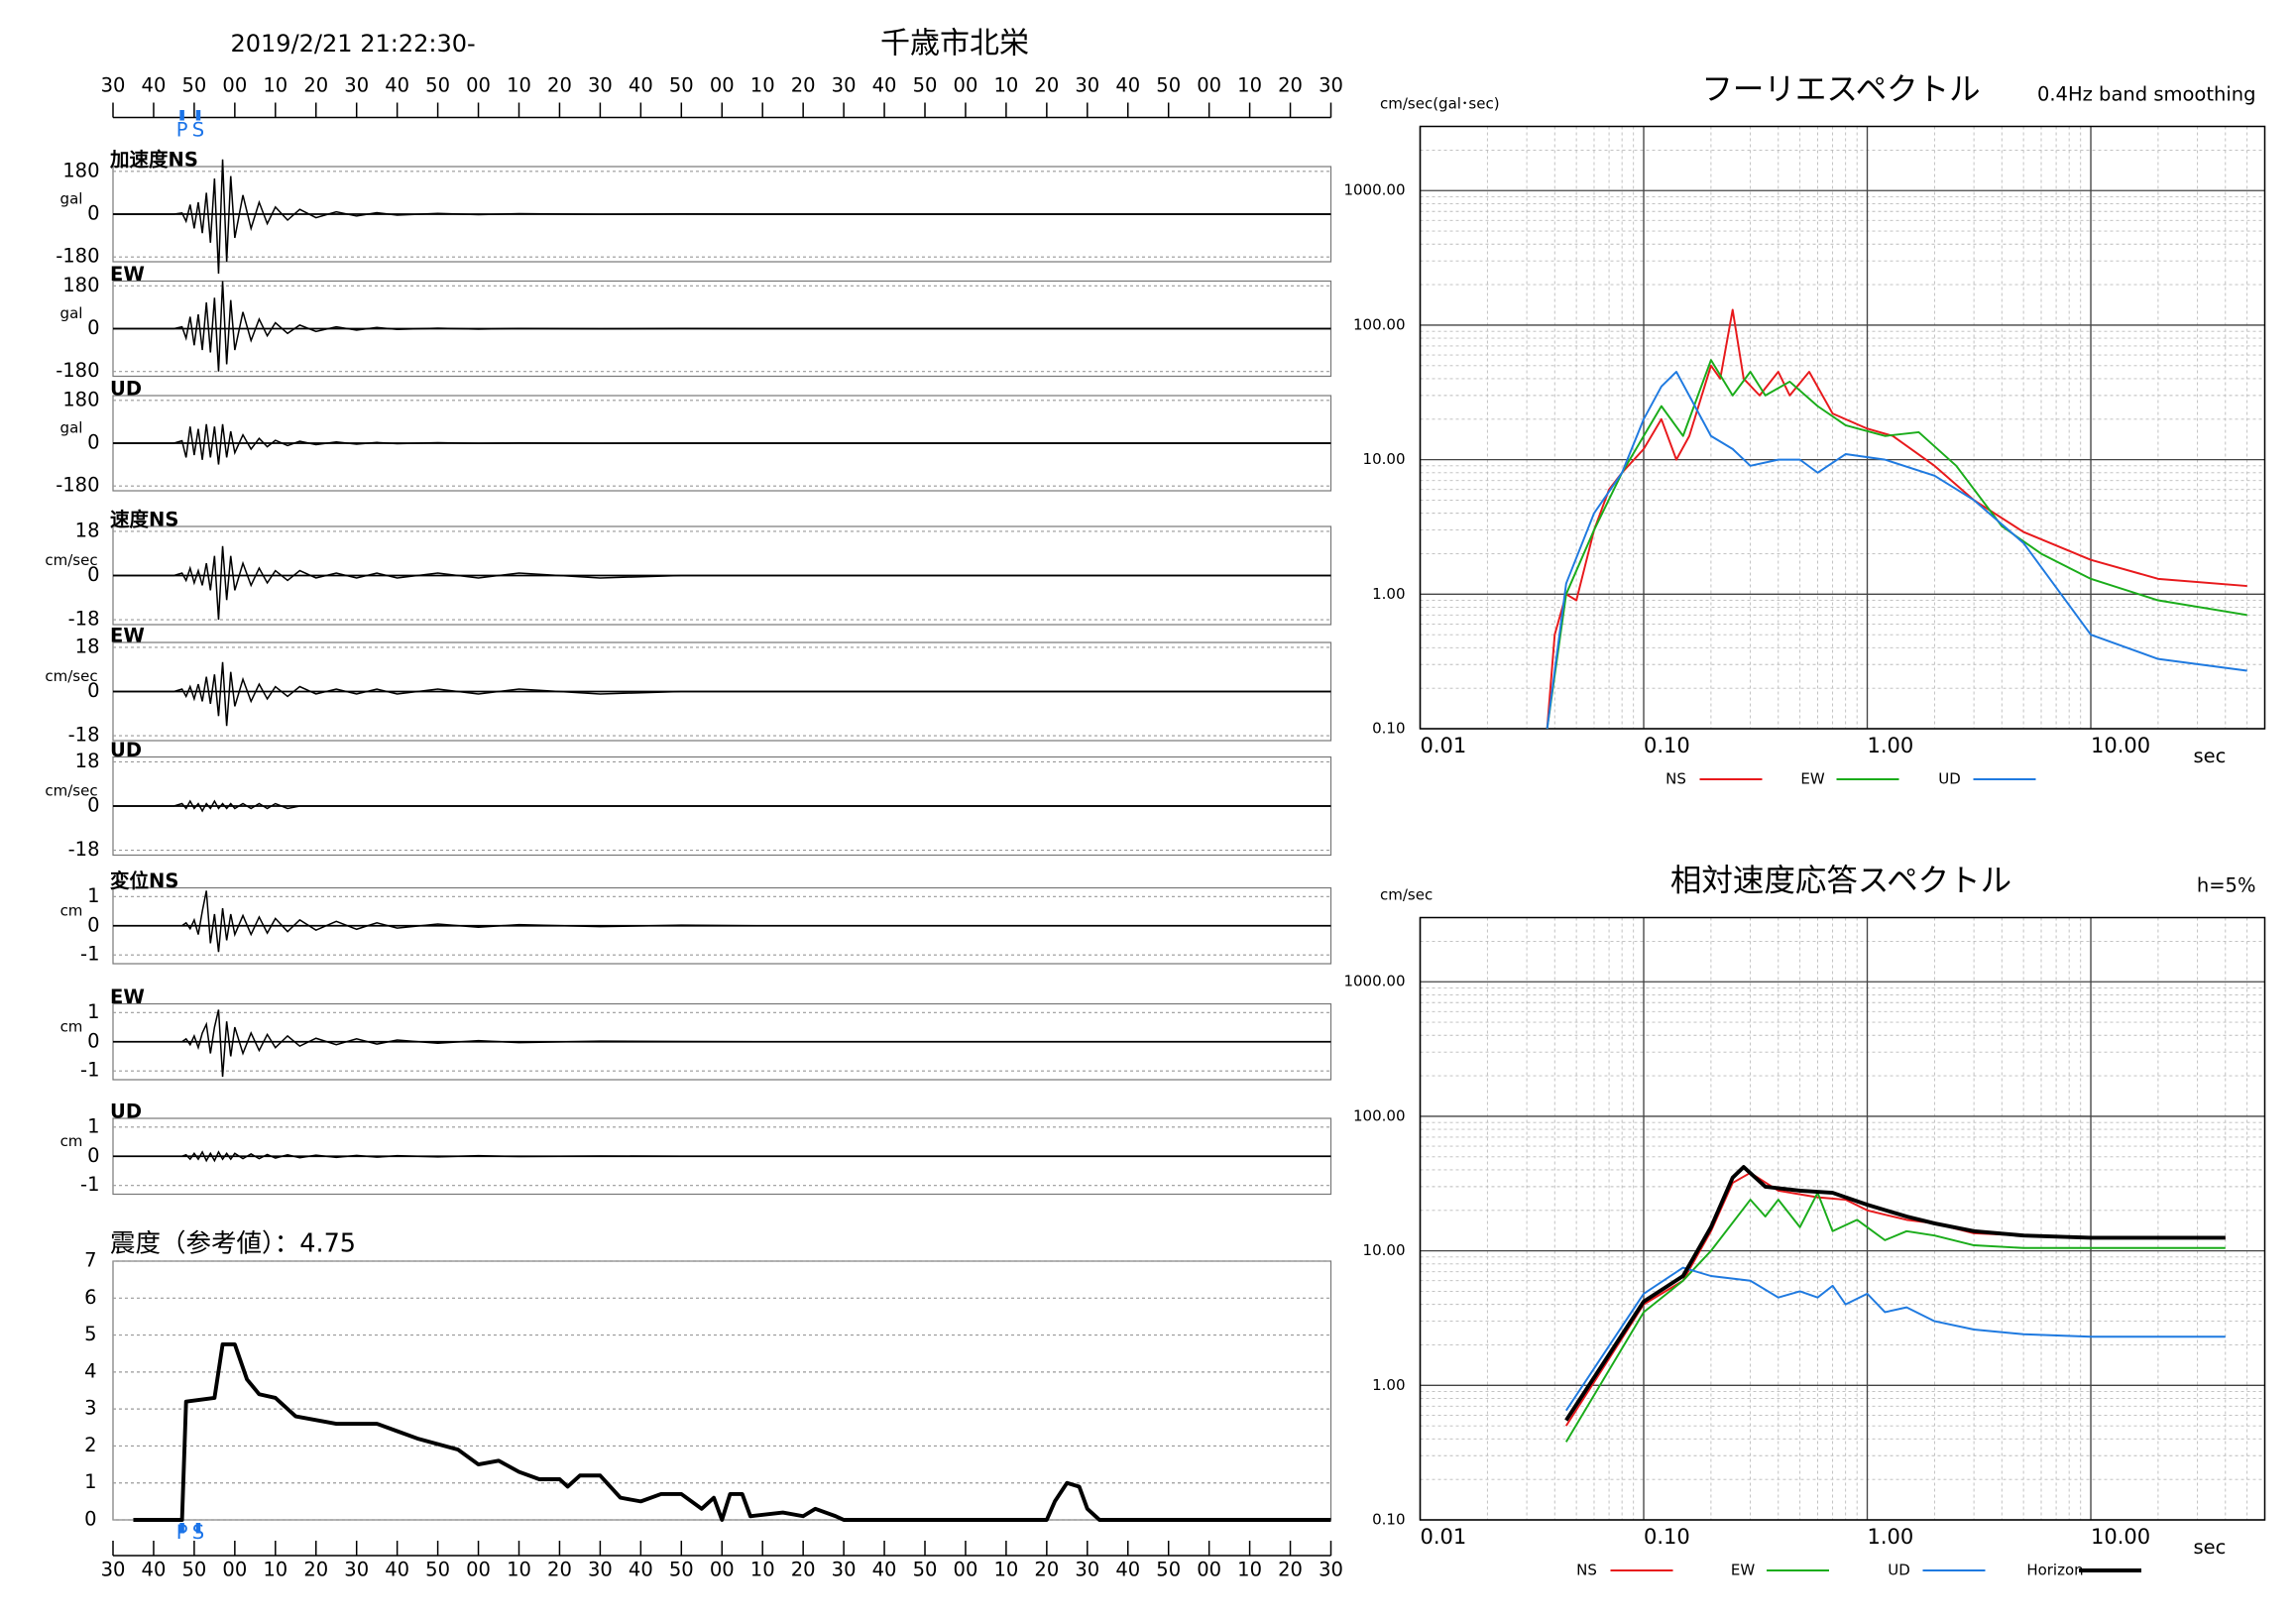  I want to click on panel-label: UD, so click(126, 1112).